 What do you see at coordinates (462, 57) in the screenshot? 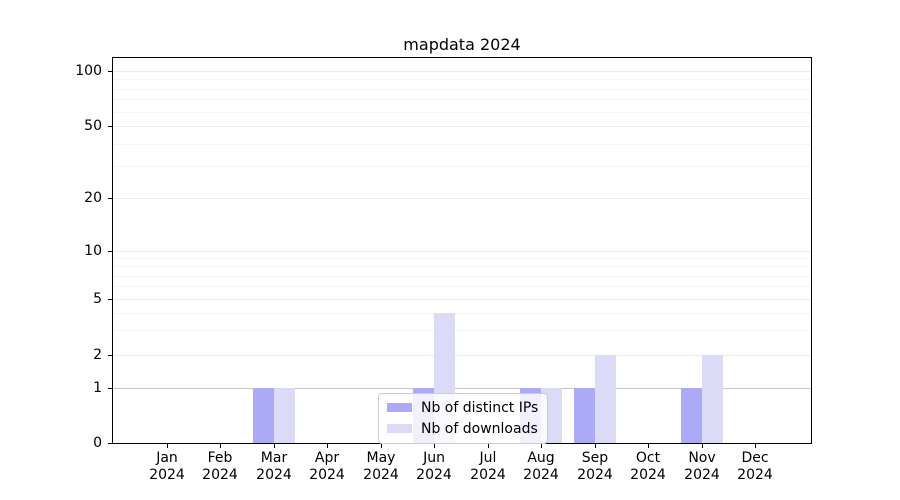
I see `top-spine` at bounding box center [462, 57].